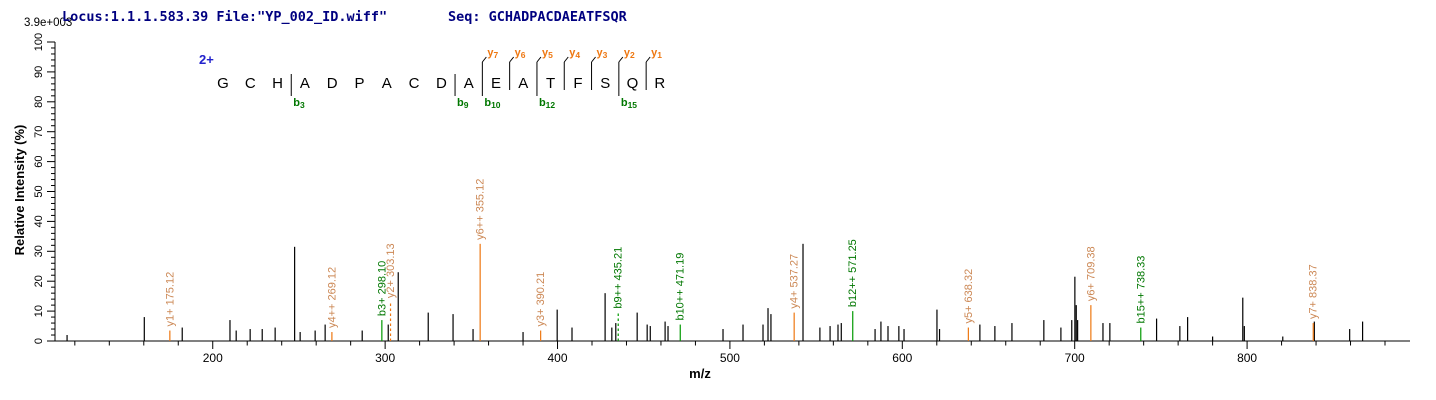 This screenshot has height=400, width=1436. I want to click on y-tick-label: 60, so click(39, 161).